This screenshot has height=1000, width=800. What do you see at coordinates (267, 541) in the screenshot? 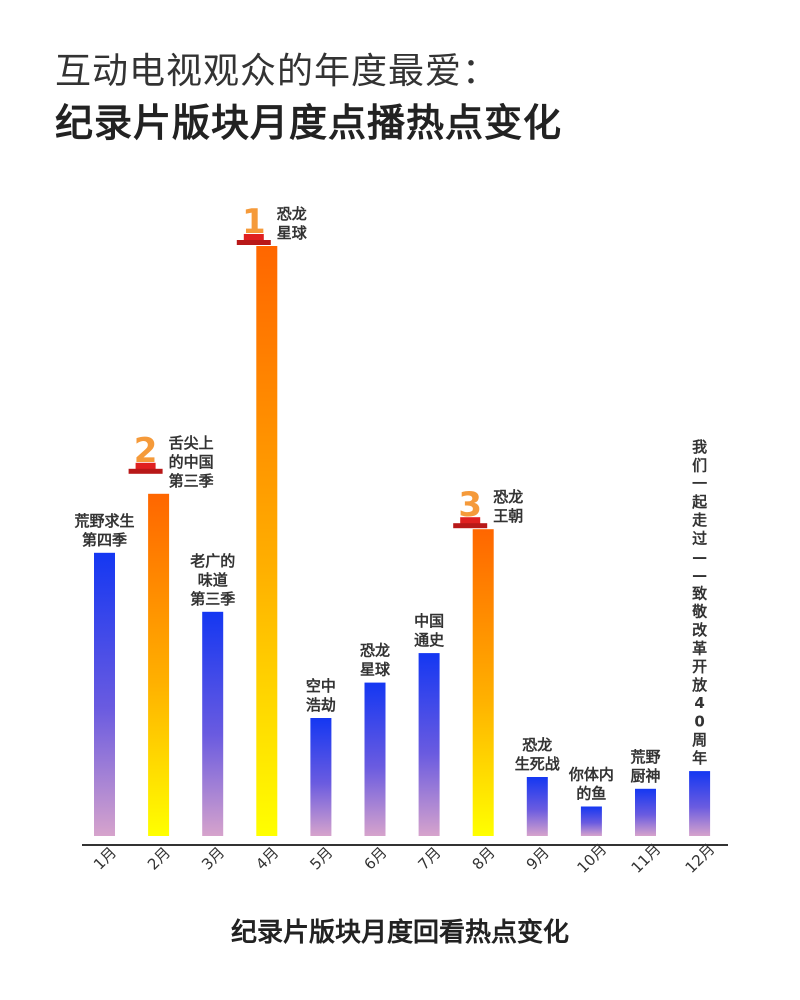
I see `bar-4月` at bounding box center [267, 541].